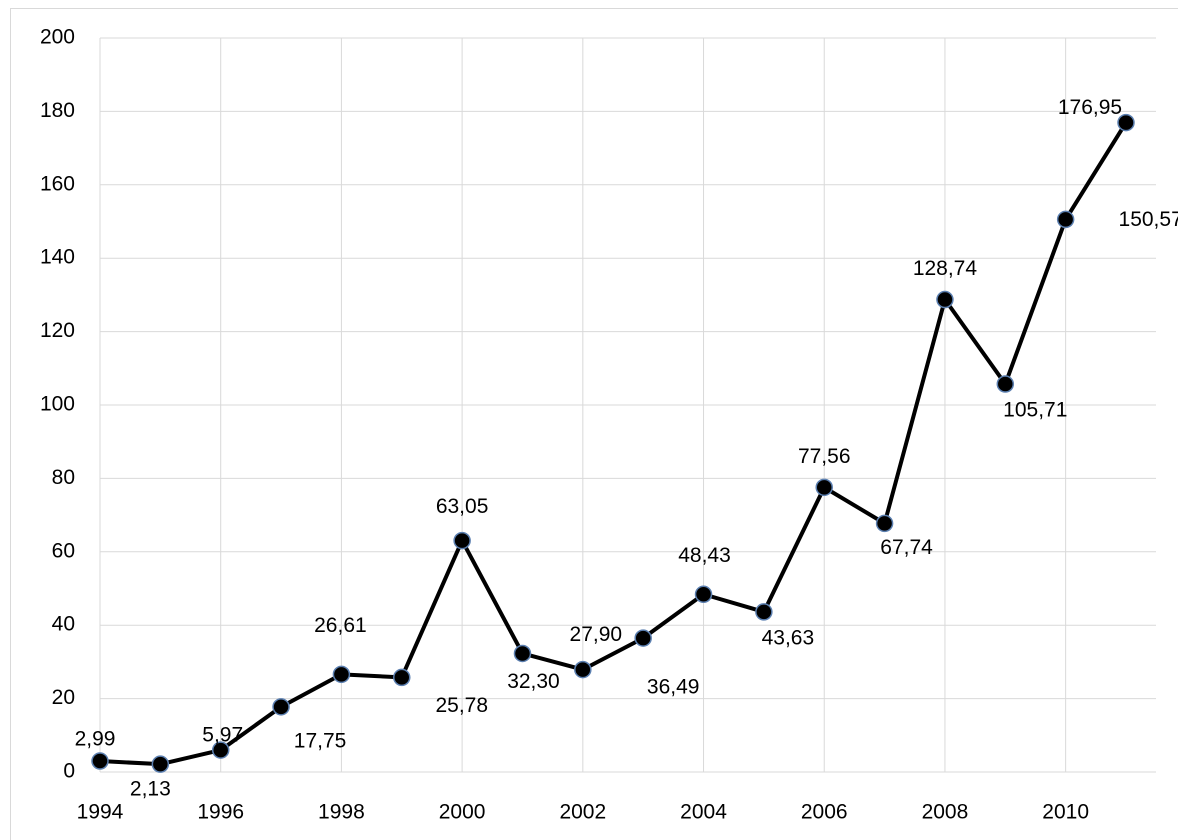  I want to click on y-tick-label: 140, so click(57, 257).